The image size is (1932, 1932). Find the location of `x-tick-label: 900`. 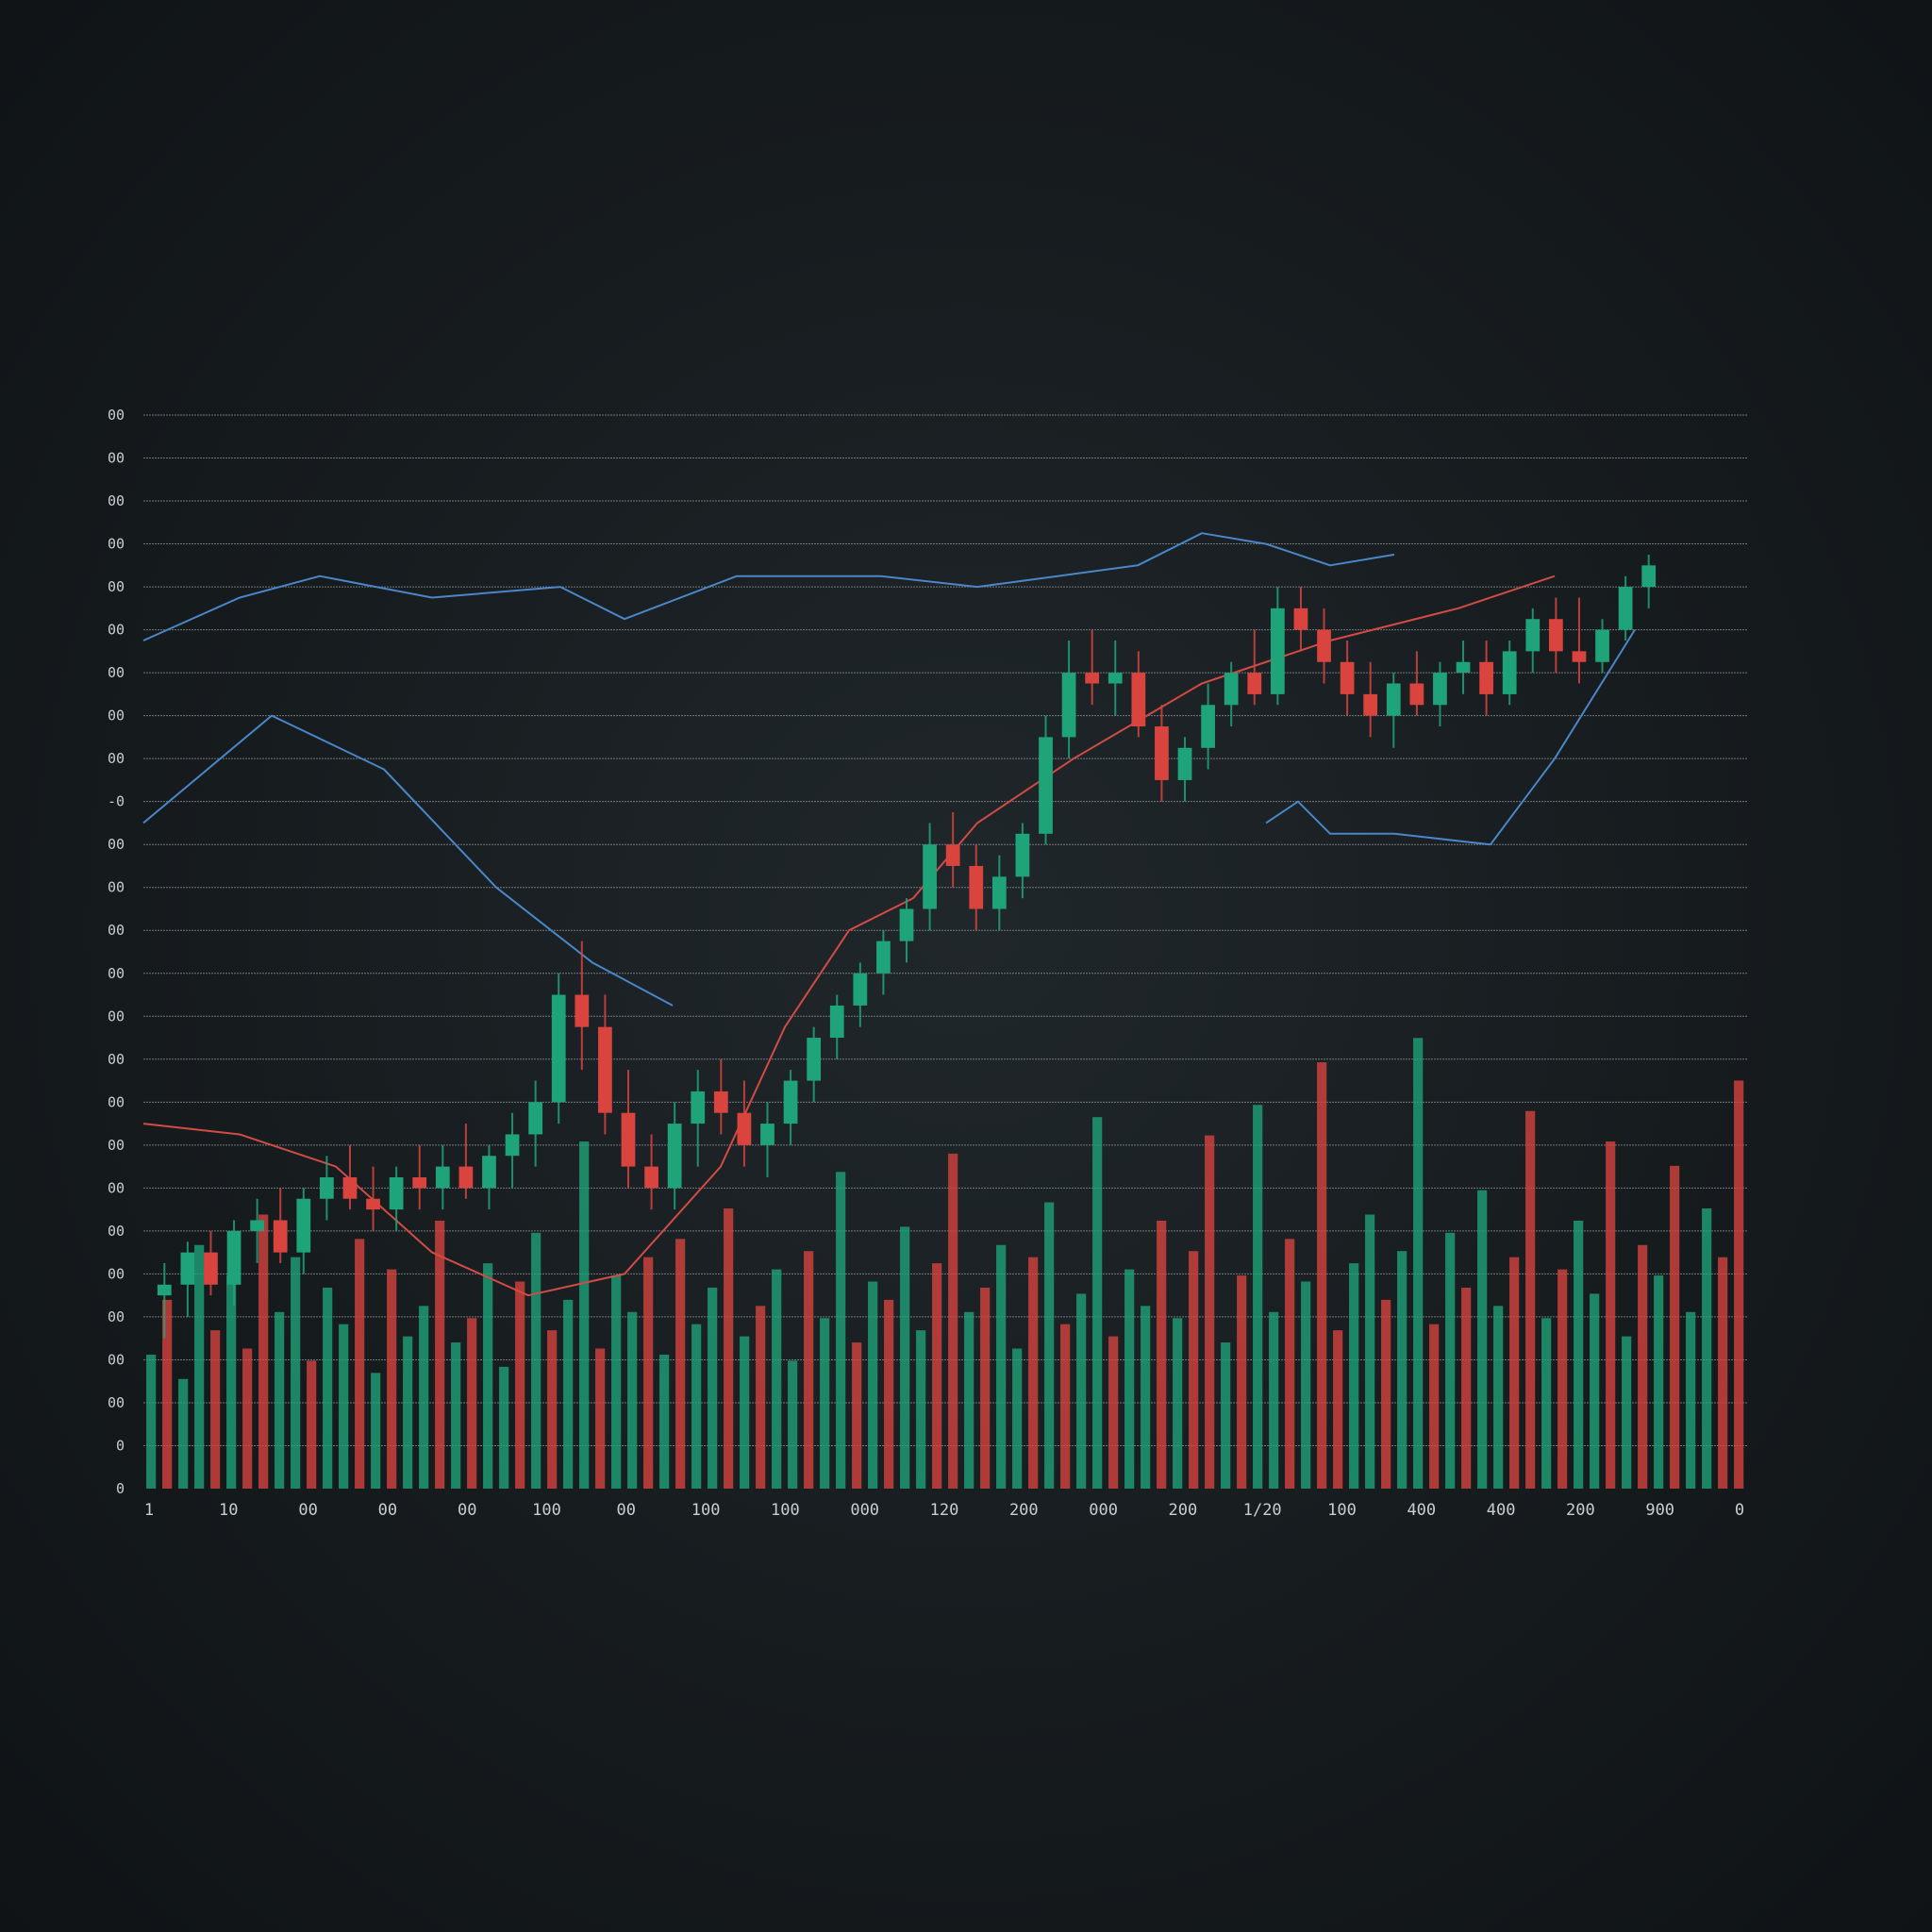

x-tick-label: 900 is located at coordinates (1660, 1510).